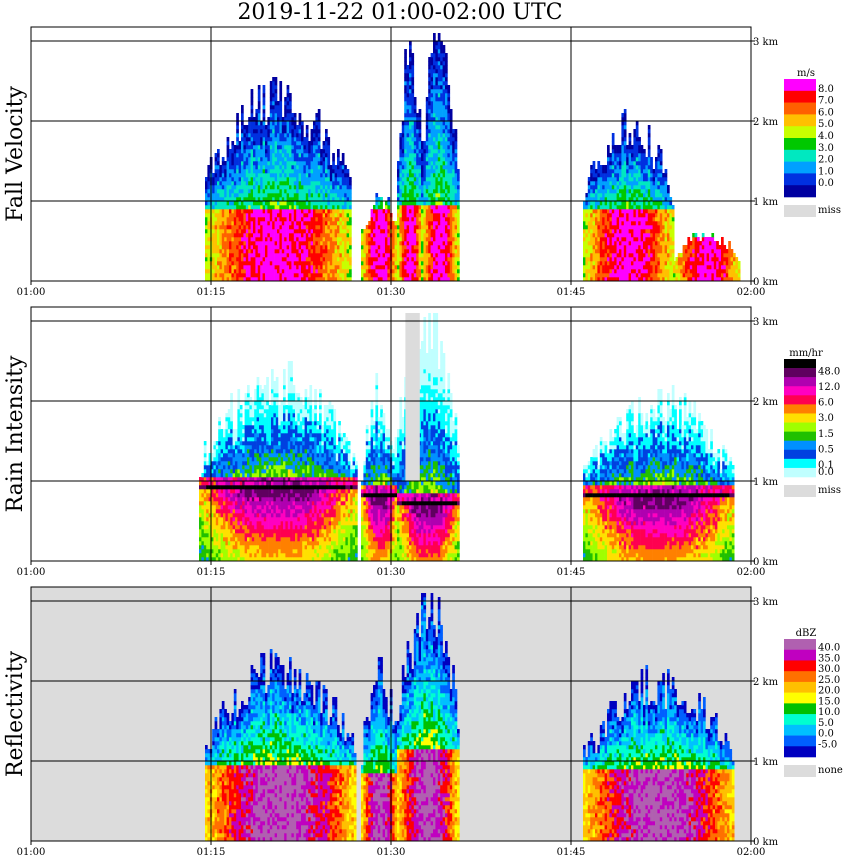  I want to click on legend-unit: mm/hr, so click(806, 353).